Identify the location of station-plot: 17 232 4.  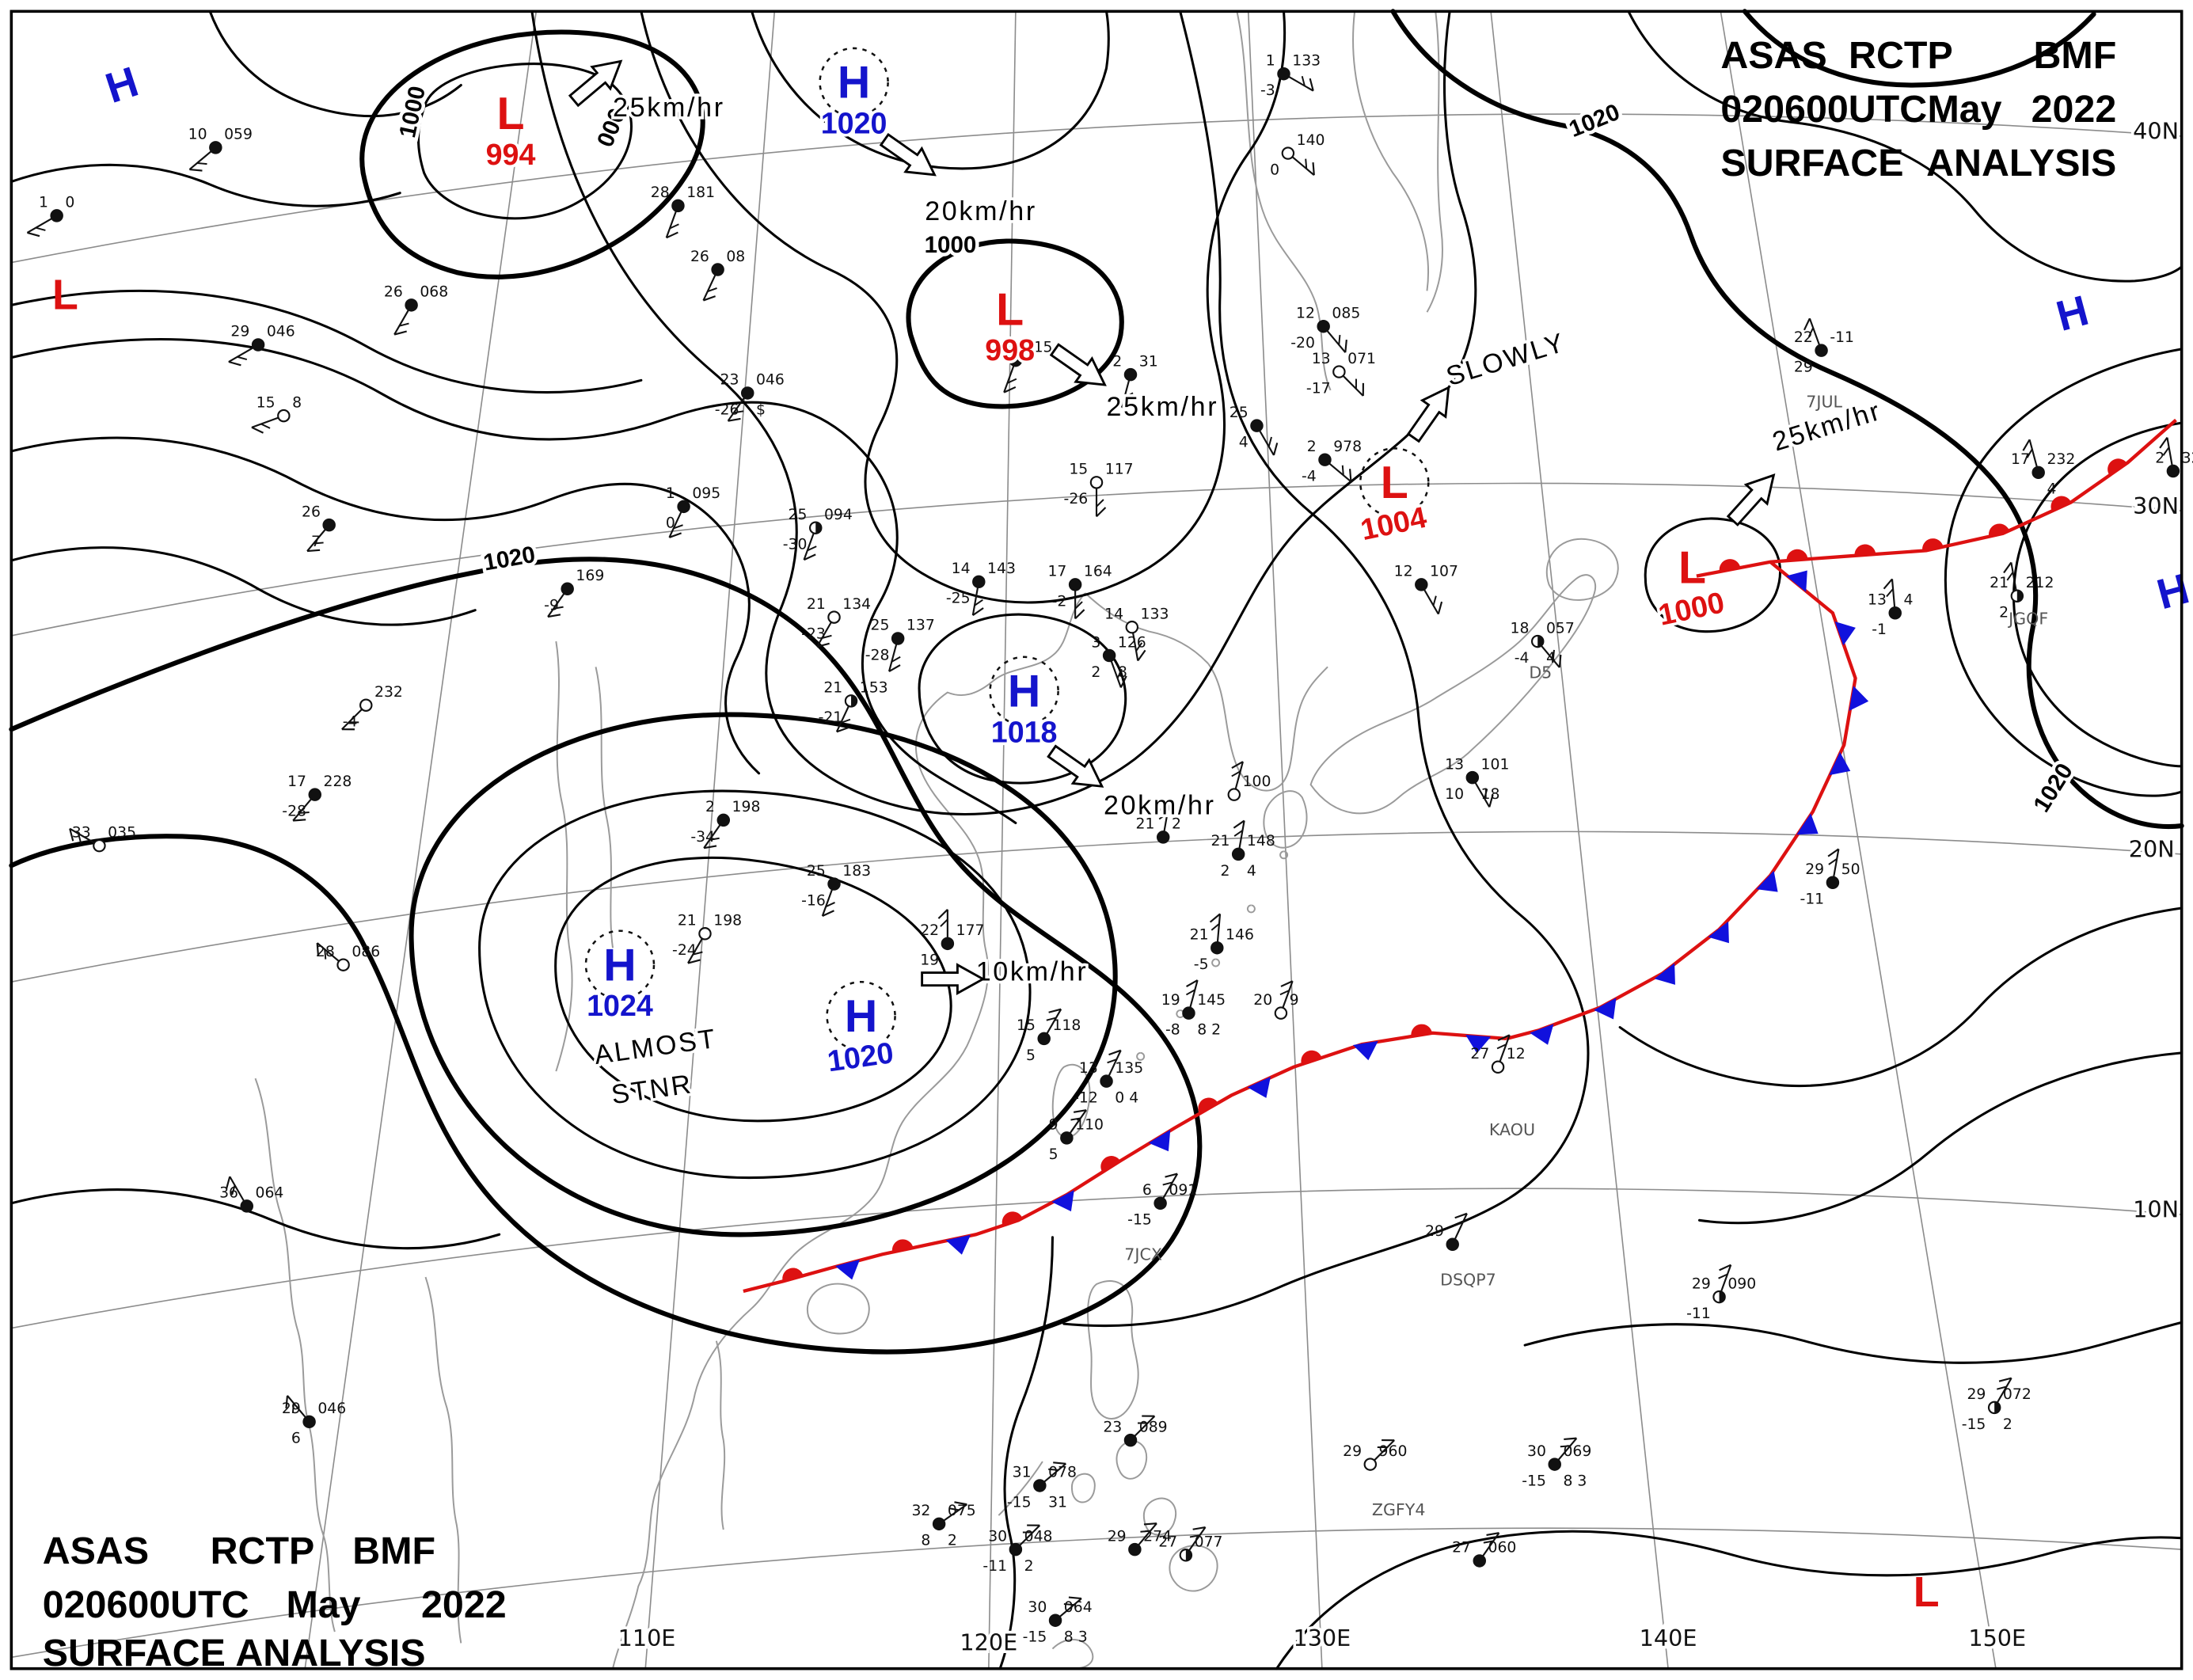
(2043, 468).